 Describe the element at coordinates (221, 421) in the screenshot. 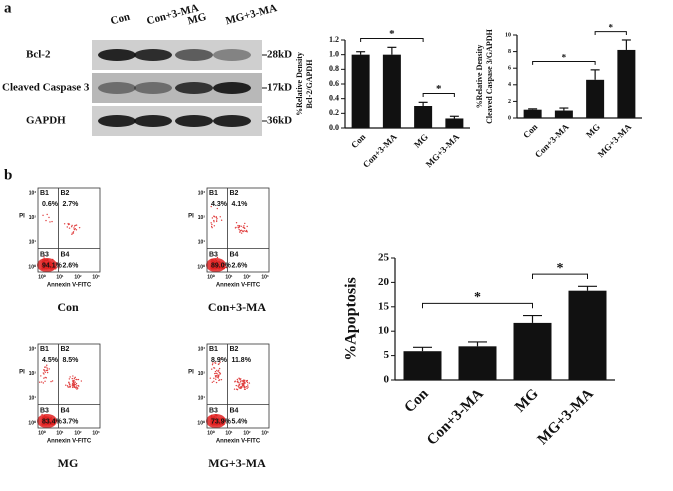

I see `quadrant-value: 73.9%` at that location.